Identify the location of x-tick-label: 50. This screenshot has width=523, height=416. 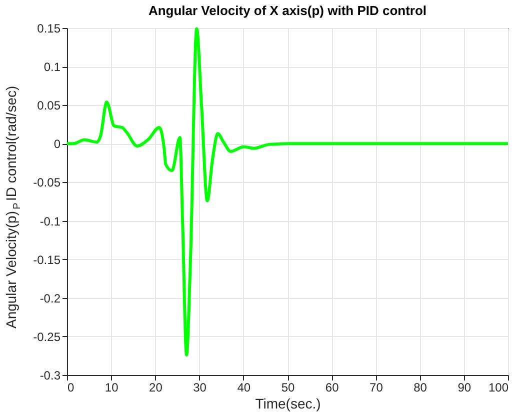
(288, 387).